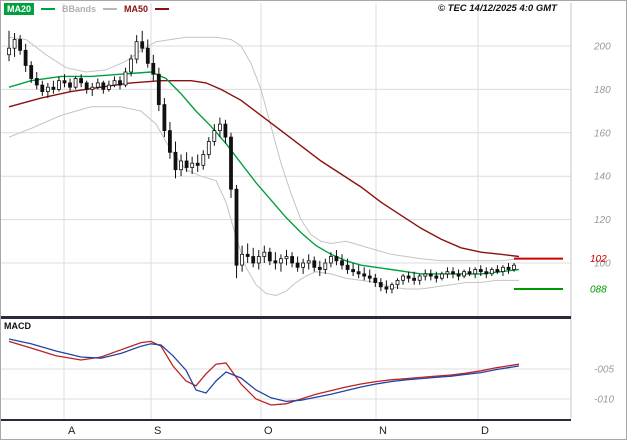  Describe the element at coordinates (162, 9) in the screenshot. I see `ma50-line-swatch-icon` at that location.